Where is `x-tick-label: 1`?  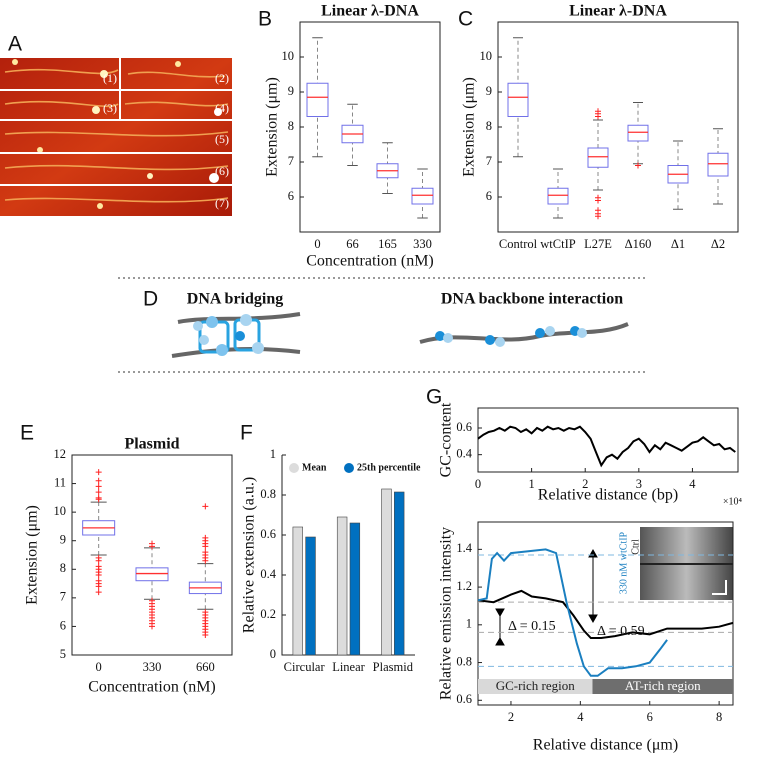
x-tick-label: 1 is located at coordinates (531, 484).